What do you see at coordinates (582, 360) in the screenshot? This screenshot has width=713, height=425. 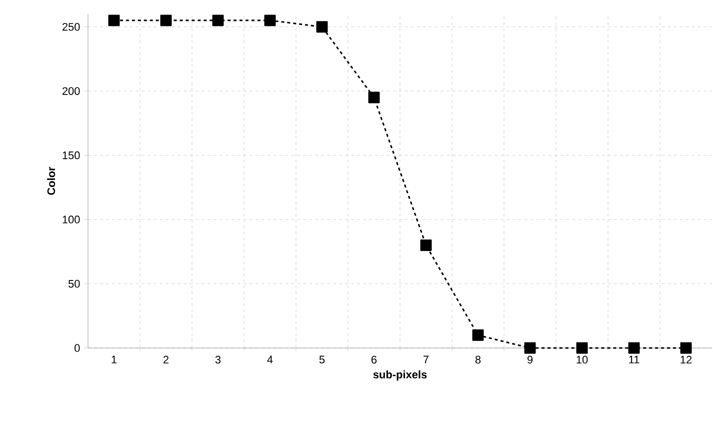 I see `x-tick-label: 10` at bounding box center [582, 360].